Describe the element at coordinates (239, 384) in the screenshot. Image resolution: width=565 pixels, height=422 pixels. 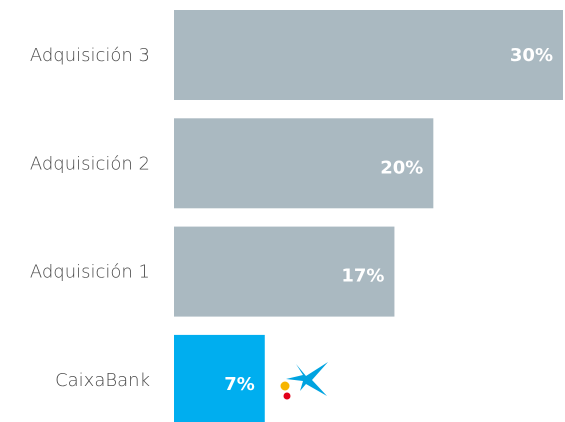
I see `value-label: 7%` at that location.